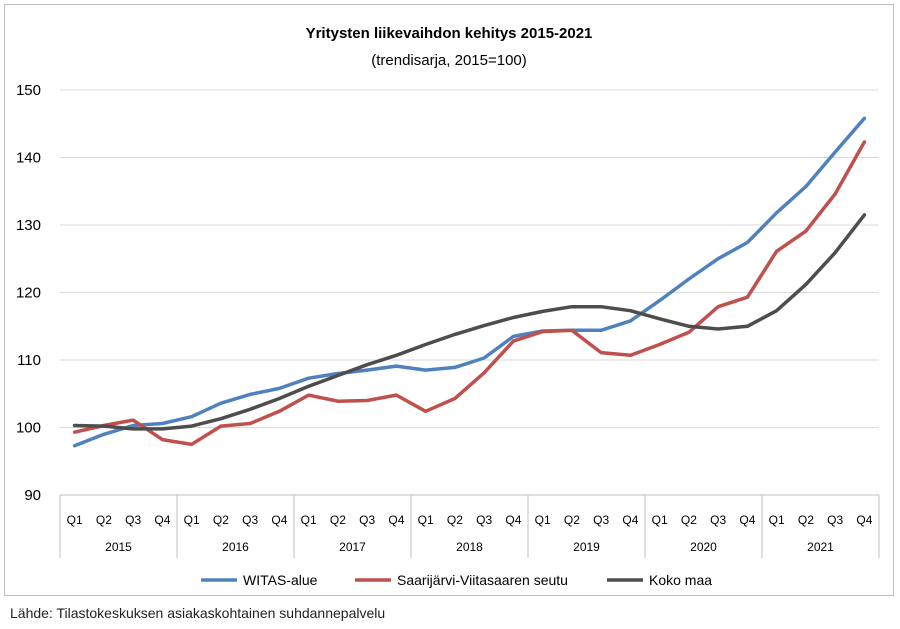 The height and width of the screenshot is (629, 900). I want to click on y-tick-label: 150, so click(28, 90).